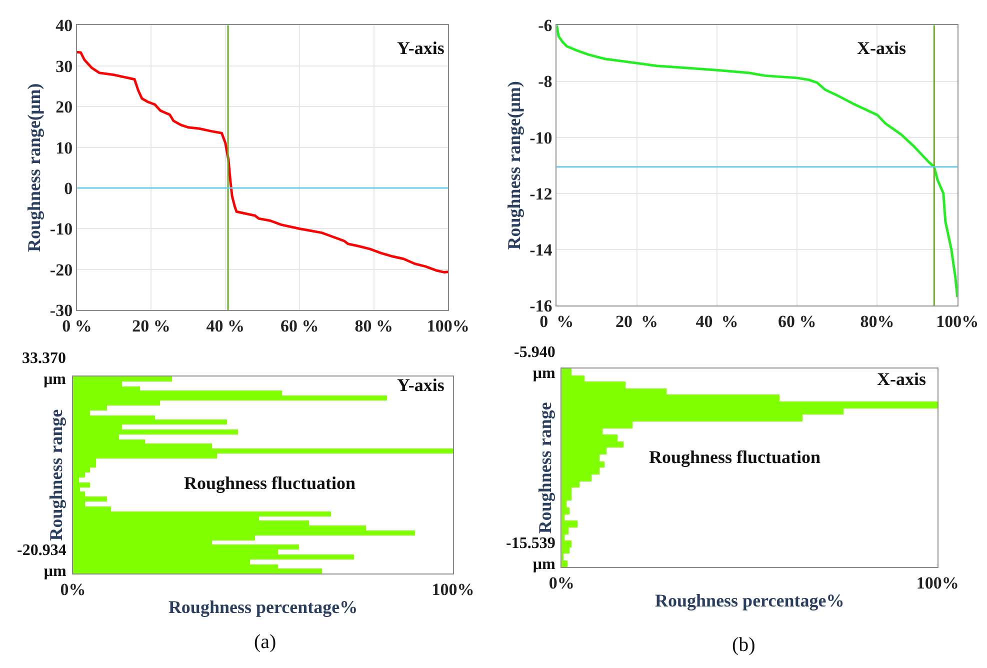  I want to click on text: (b), so click(744, 645).